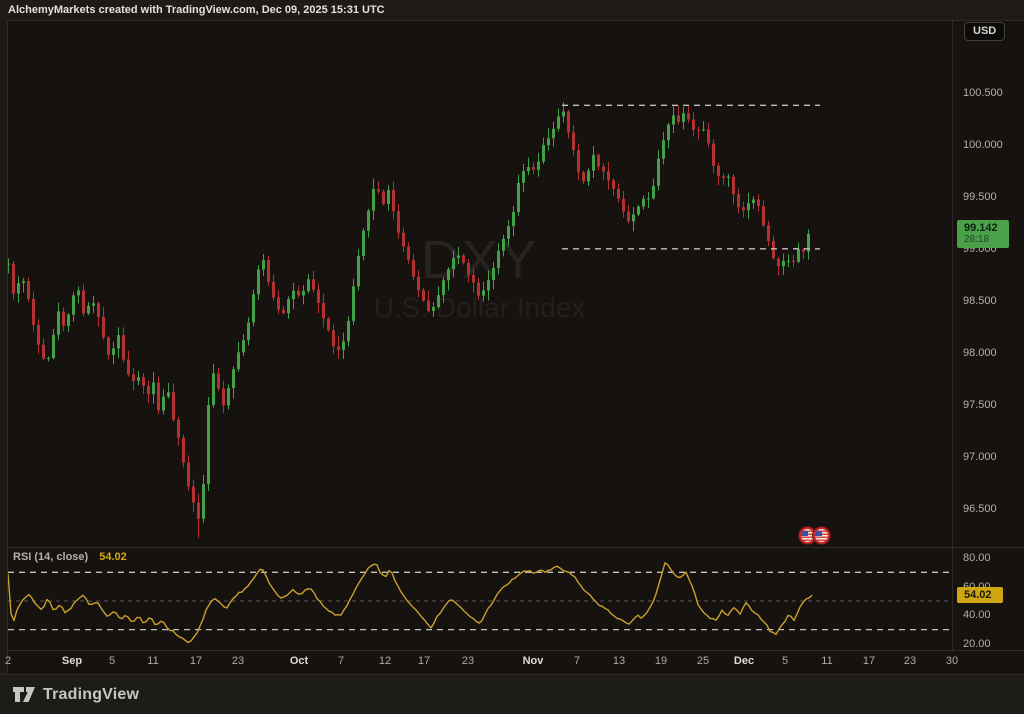 The image size is (1024, 714). I want to click on tradingview-brand-text: TradingView, so click(91, 694).